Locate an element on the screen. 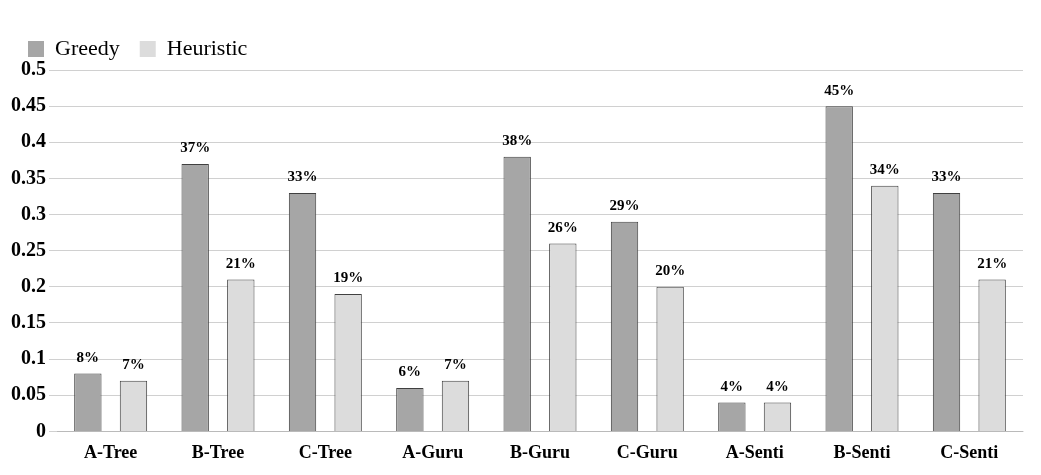 The height and width of the screenshot is (475, 1041). y-tick-label: 0.15 is located at coordinates (28, 321).